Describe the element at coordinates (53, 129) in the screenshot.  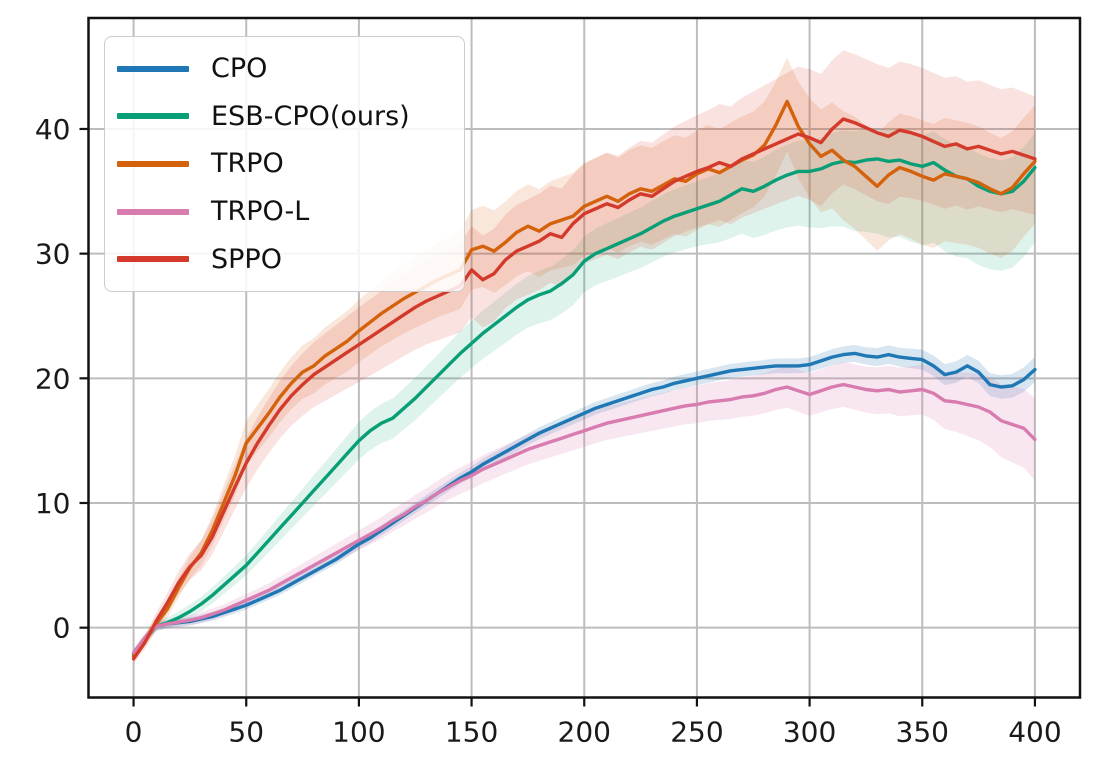
I see `y-tick-label: 40` at that location.